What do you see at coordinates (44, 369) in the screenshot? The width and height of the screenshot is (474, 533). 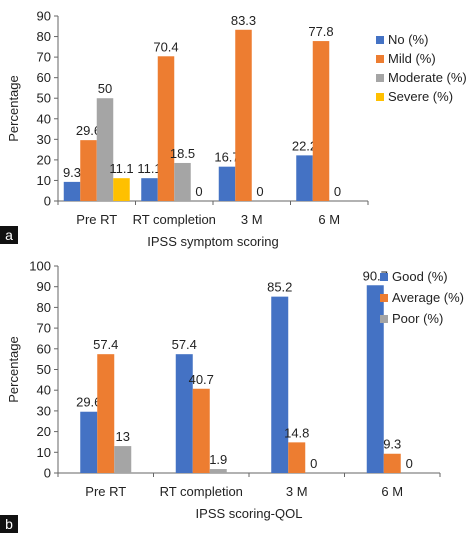 I see `p2-y-tick-label: 50` at bounding box center [44, 369].